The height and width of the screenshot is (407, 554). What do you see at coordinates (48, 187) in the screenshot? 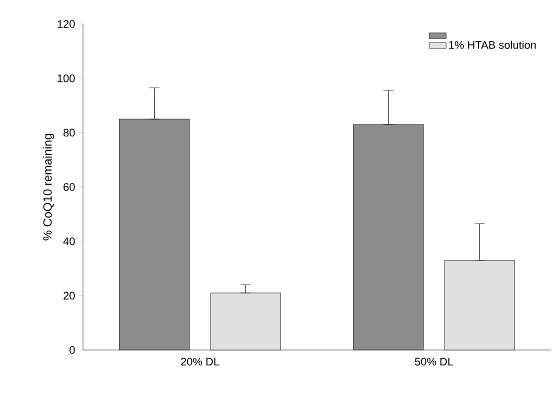
I see `y-axis-title: % CoQ10 remaining` at bounding box center [48, 187].